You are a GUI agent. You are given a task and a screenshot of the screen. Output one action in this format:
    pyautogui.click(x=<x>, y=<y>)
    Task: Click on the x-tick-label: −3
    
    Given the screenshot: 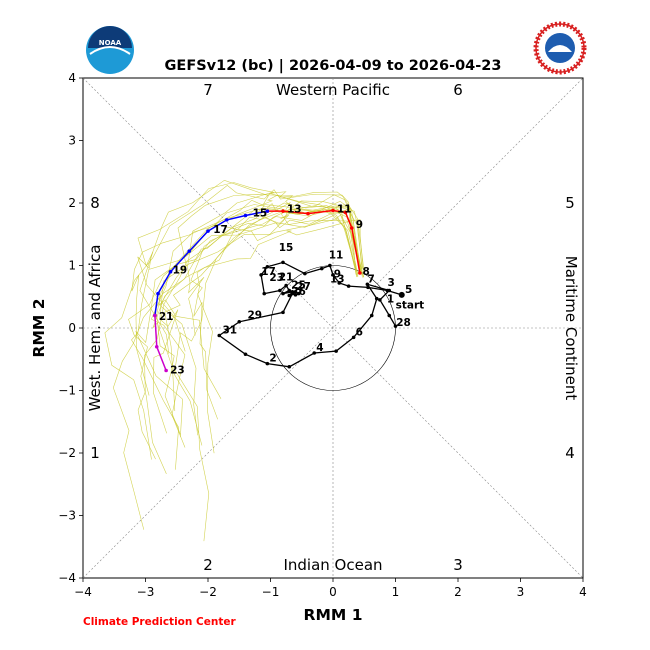 What is the action you would take?
    pyautogui.click(x=146, y=592)
    